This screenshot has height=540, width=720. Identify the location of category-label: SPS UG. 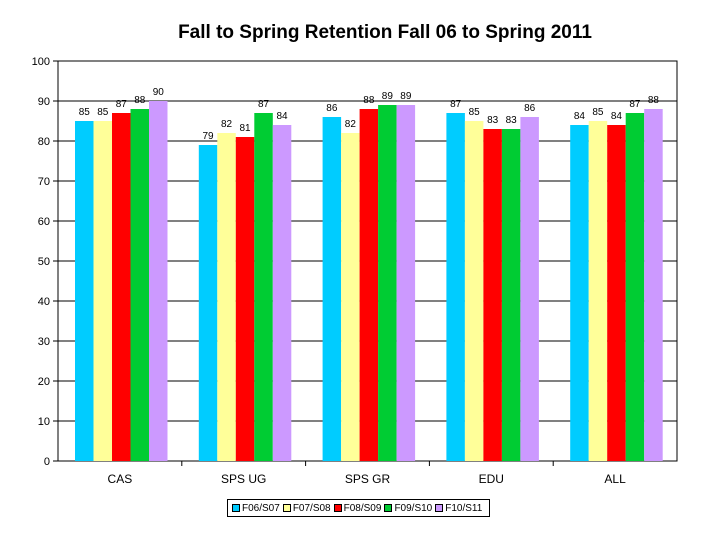
(243, 479).